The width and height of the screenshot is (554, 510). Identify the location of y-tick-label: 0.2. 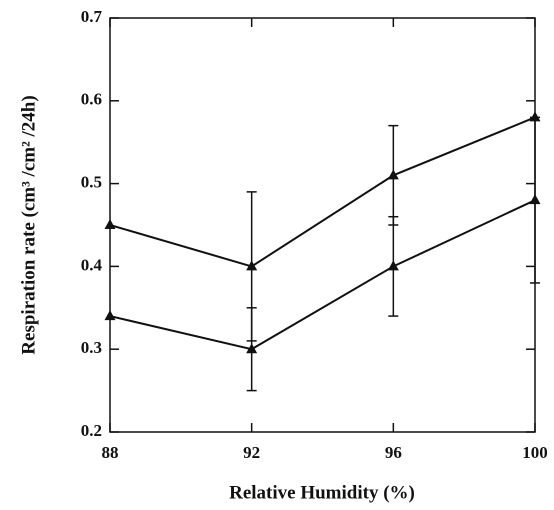
(91, 430).